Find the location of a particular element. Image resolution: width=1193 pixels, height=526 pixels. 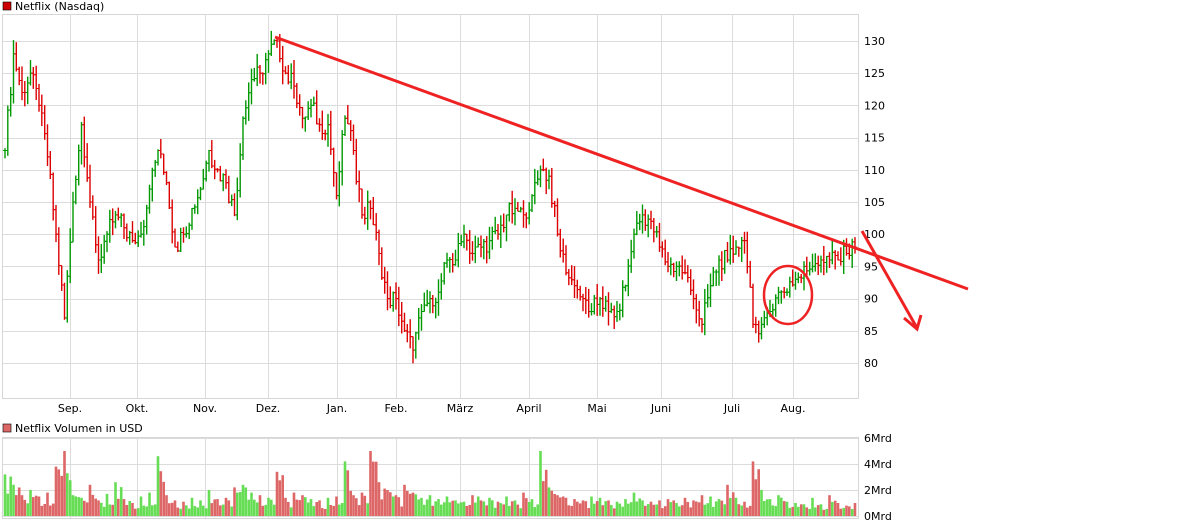

volume-y-tick-label: 2Mrd is located at coordinates (878, 490).